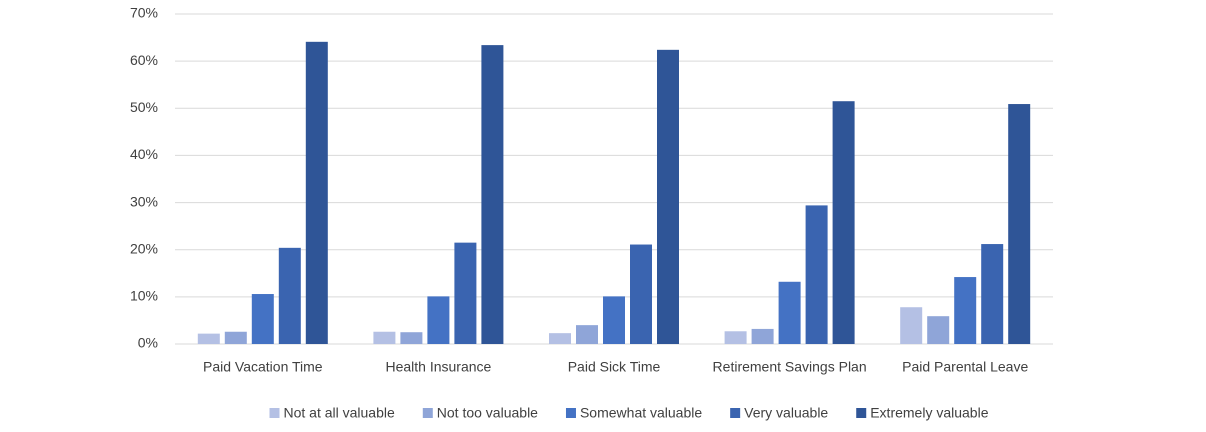 The height and width of the screenshot is (432, 1206). Describe the element at coordinates (148, 343) in the screenshot. I see `y-tick-label: 0%` at that location.